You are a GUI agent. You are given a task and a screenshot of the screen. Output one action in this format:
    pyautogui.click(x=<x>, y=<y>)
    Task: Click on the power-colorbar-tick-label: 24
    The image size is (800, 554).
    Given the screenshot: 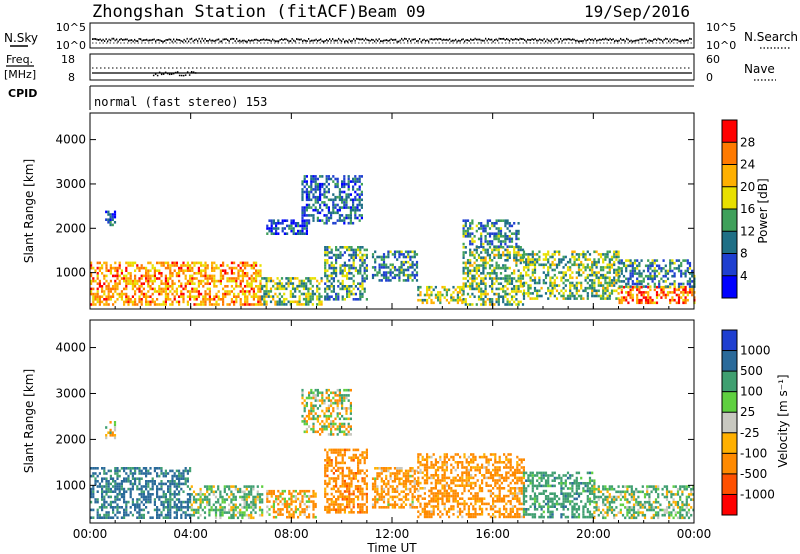 What is the action you would take?
    pyautogui.click(x=747, y=165)
    